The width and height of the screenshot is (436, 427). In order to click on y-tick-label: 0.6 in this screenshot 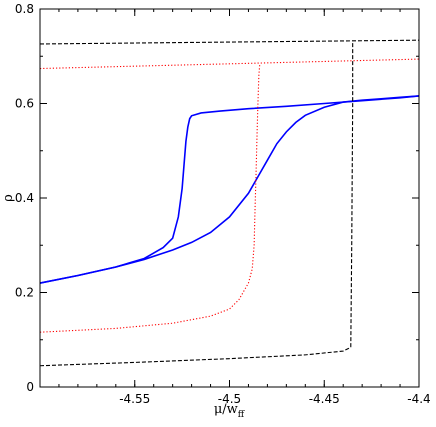, I will do `click(24, 104)`.